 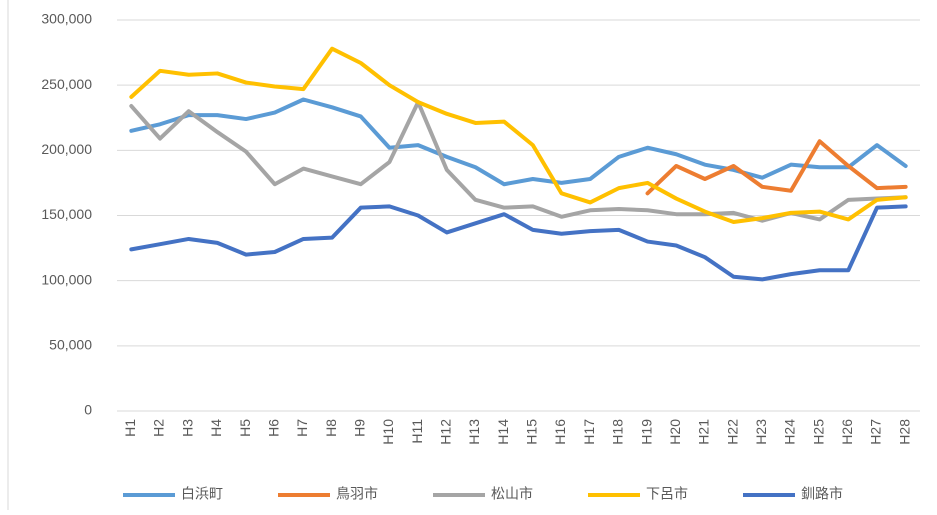 What do you see at coordinates (388, 432) in the screenshot?
I see `x-tick-label: H10` at bounding box center [388, 432].